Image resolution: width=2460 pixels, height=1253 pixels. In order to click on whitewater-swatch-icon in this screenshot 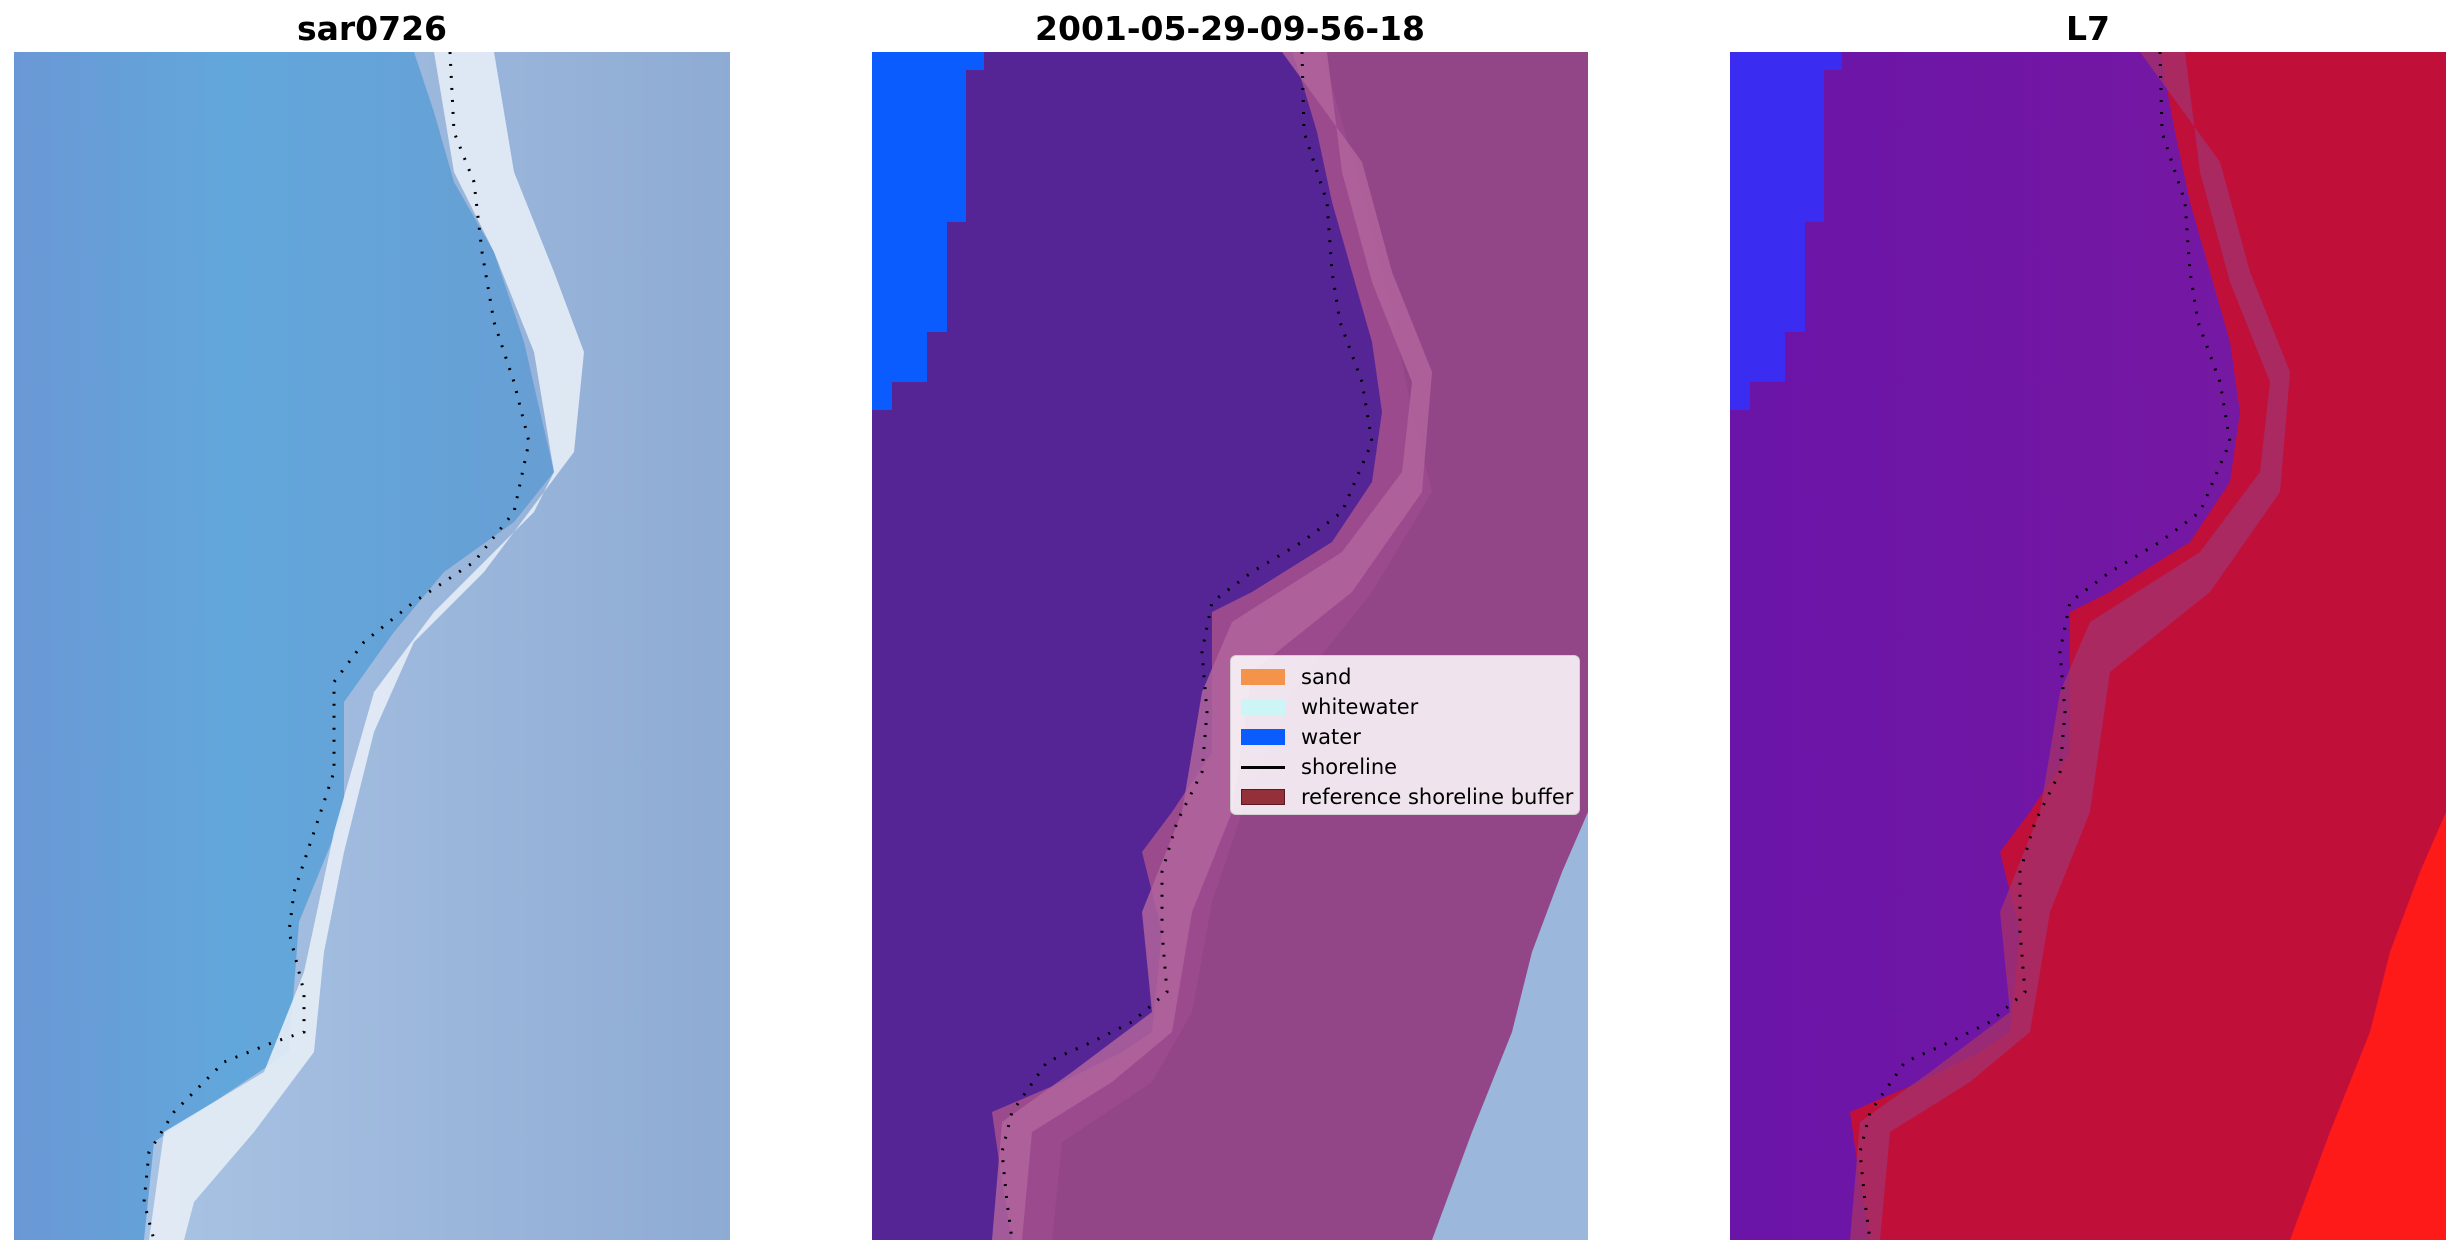, I will do `click(1263, 707)`.